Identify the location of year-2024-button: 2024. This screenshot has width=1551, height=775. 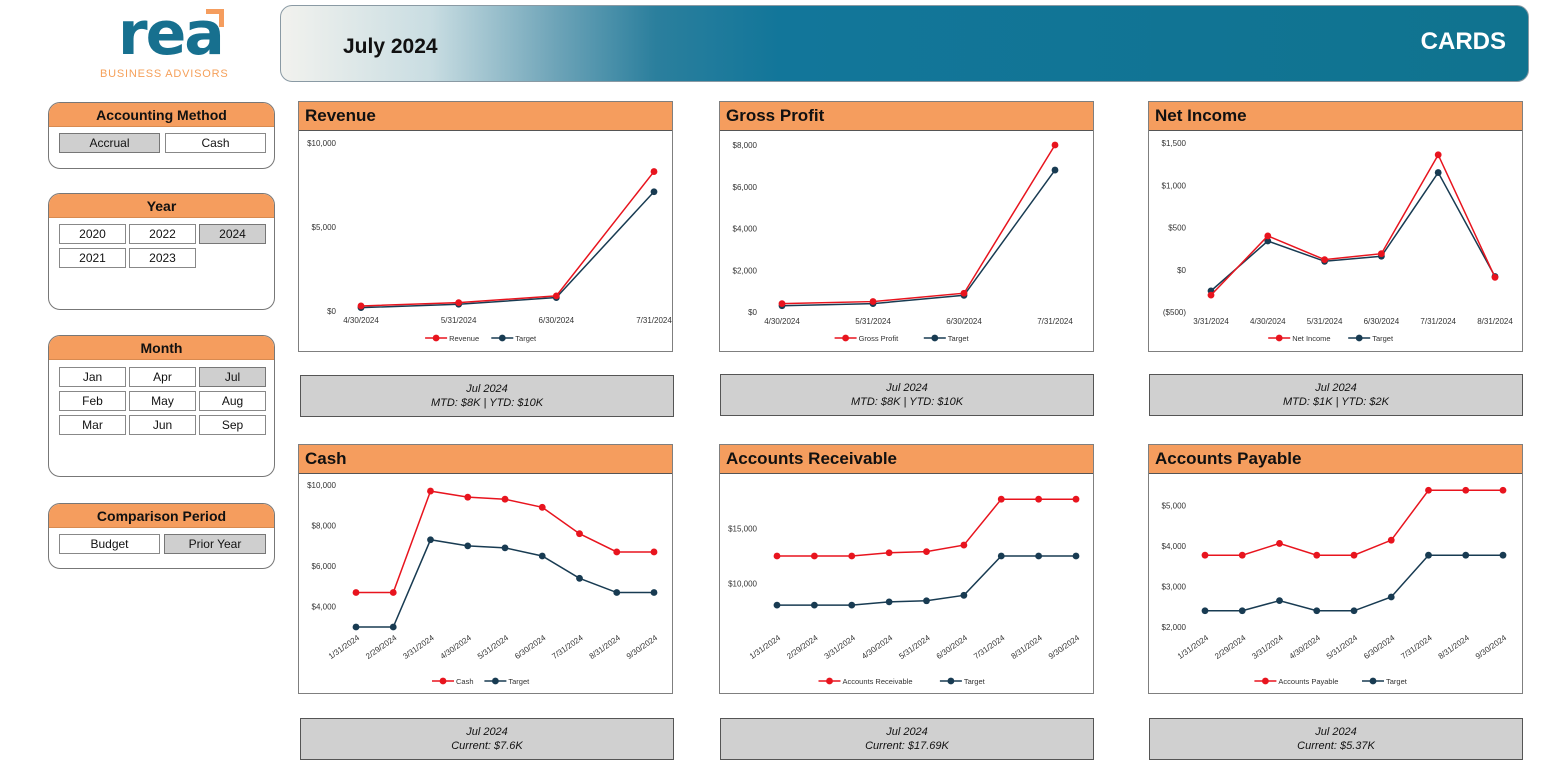
(232, 234).